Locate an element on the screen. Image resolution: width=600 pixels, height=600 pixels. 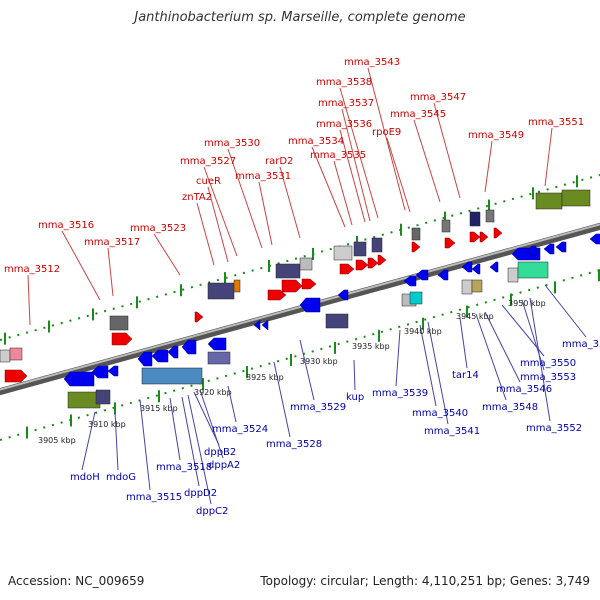
bottom-gene-label: mma_3540 is located at coordinates (440, 413).